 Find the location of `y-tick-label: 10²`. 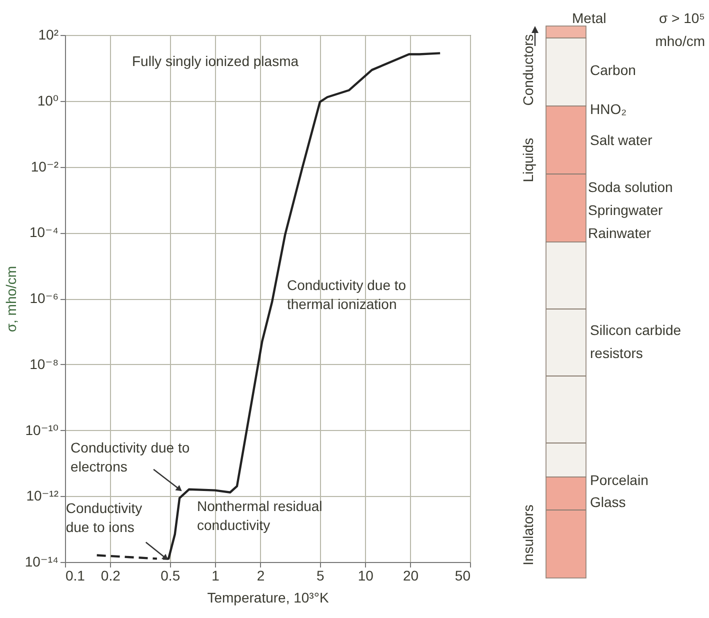

y-tick-label: 10² is located at coordinates (48, 34).